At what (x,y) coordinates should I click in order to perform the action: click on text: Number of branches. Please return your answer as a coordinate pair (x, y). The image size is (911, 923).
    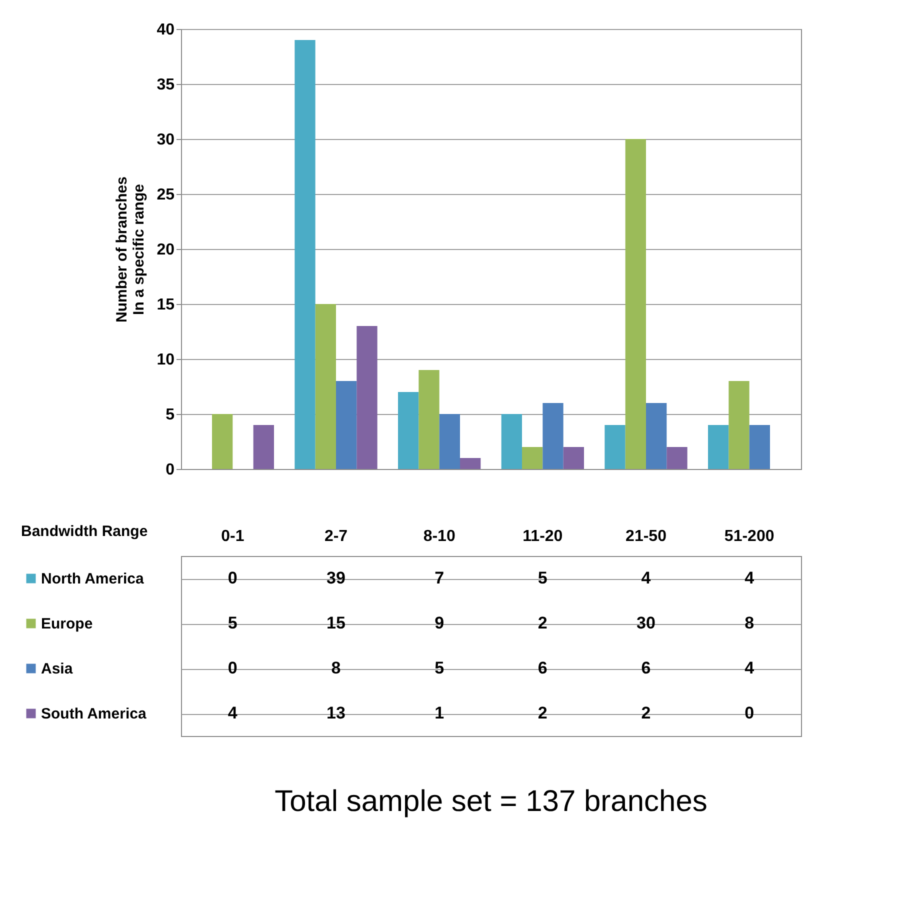
    Looking at the image, I should click on (122, 249).